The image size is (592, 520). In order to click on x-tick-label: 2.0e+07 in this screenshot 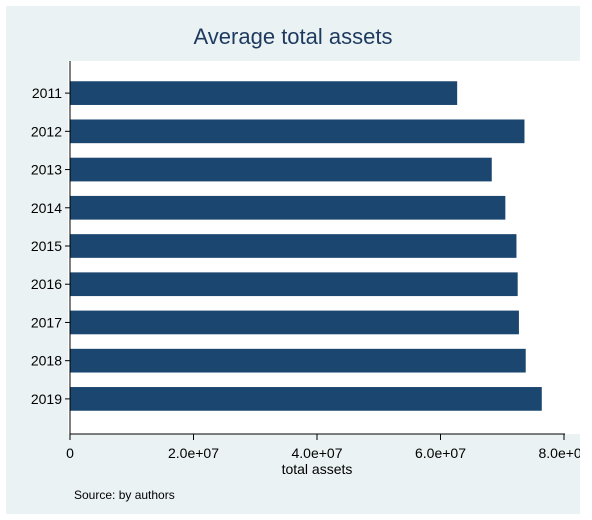, I will do `click(193, 453)`.